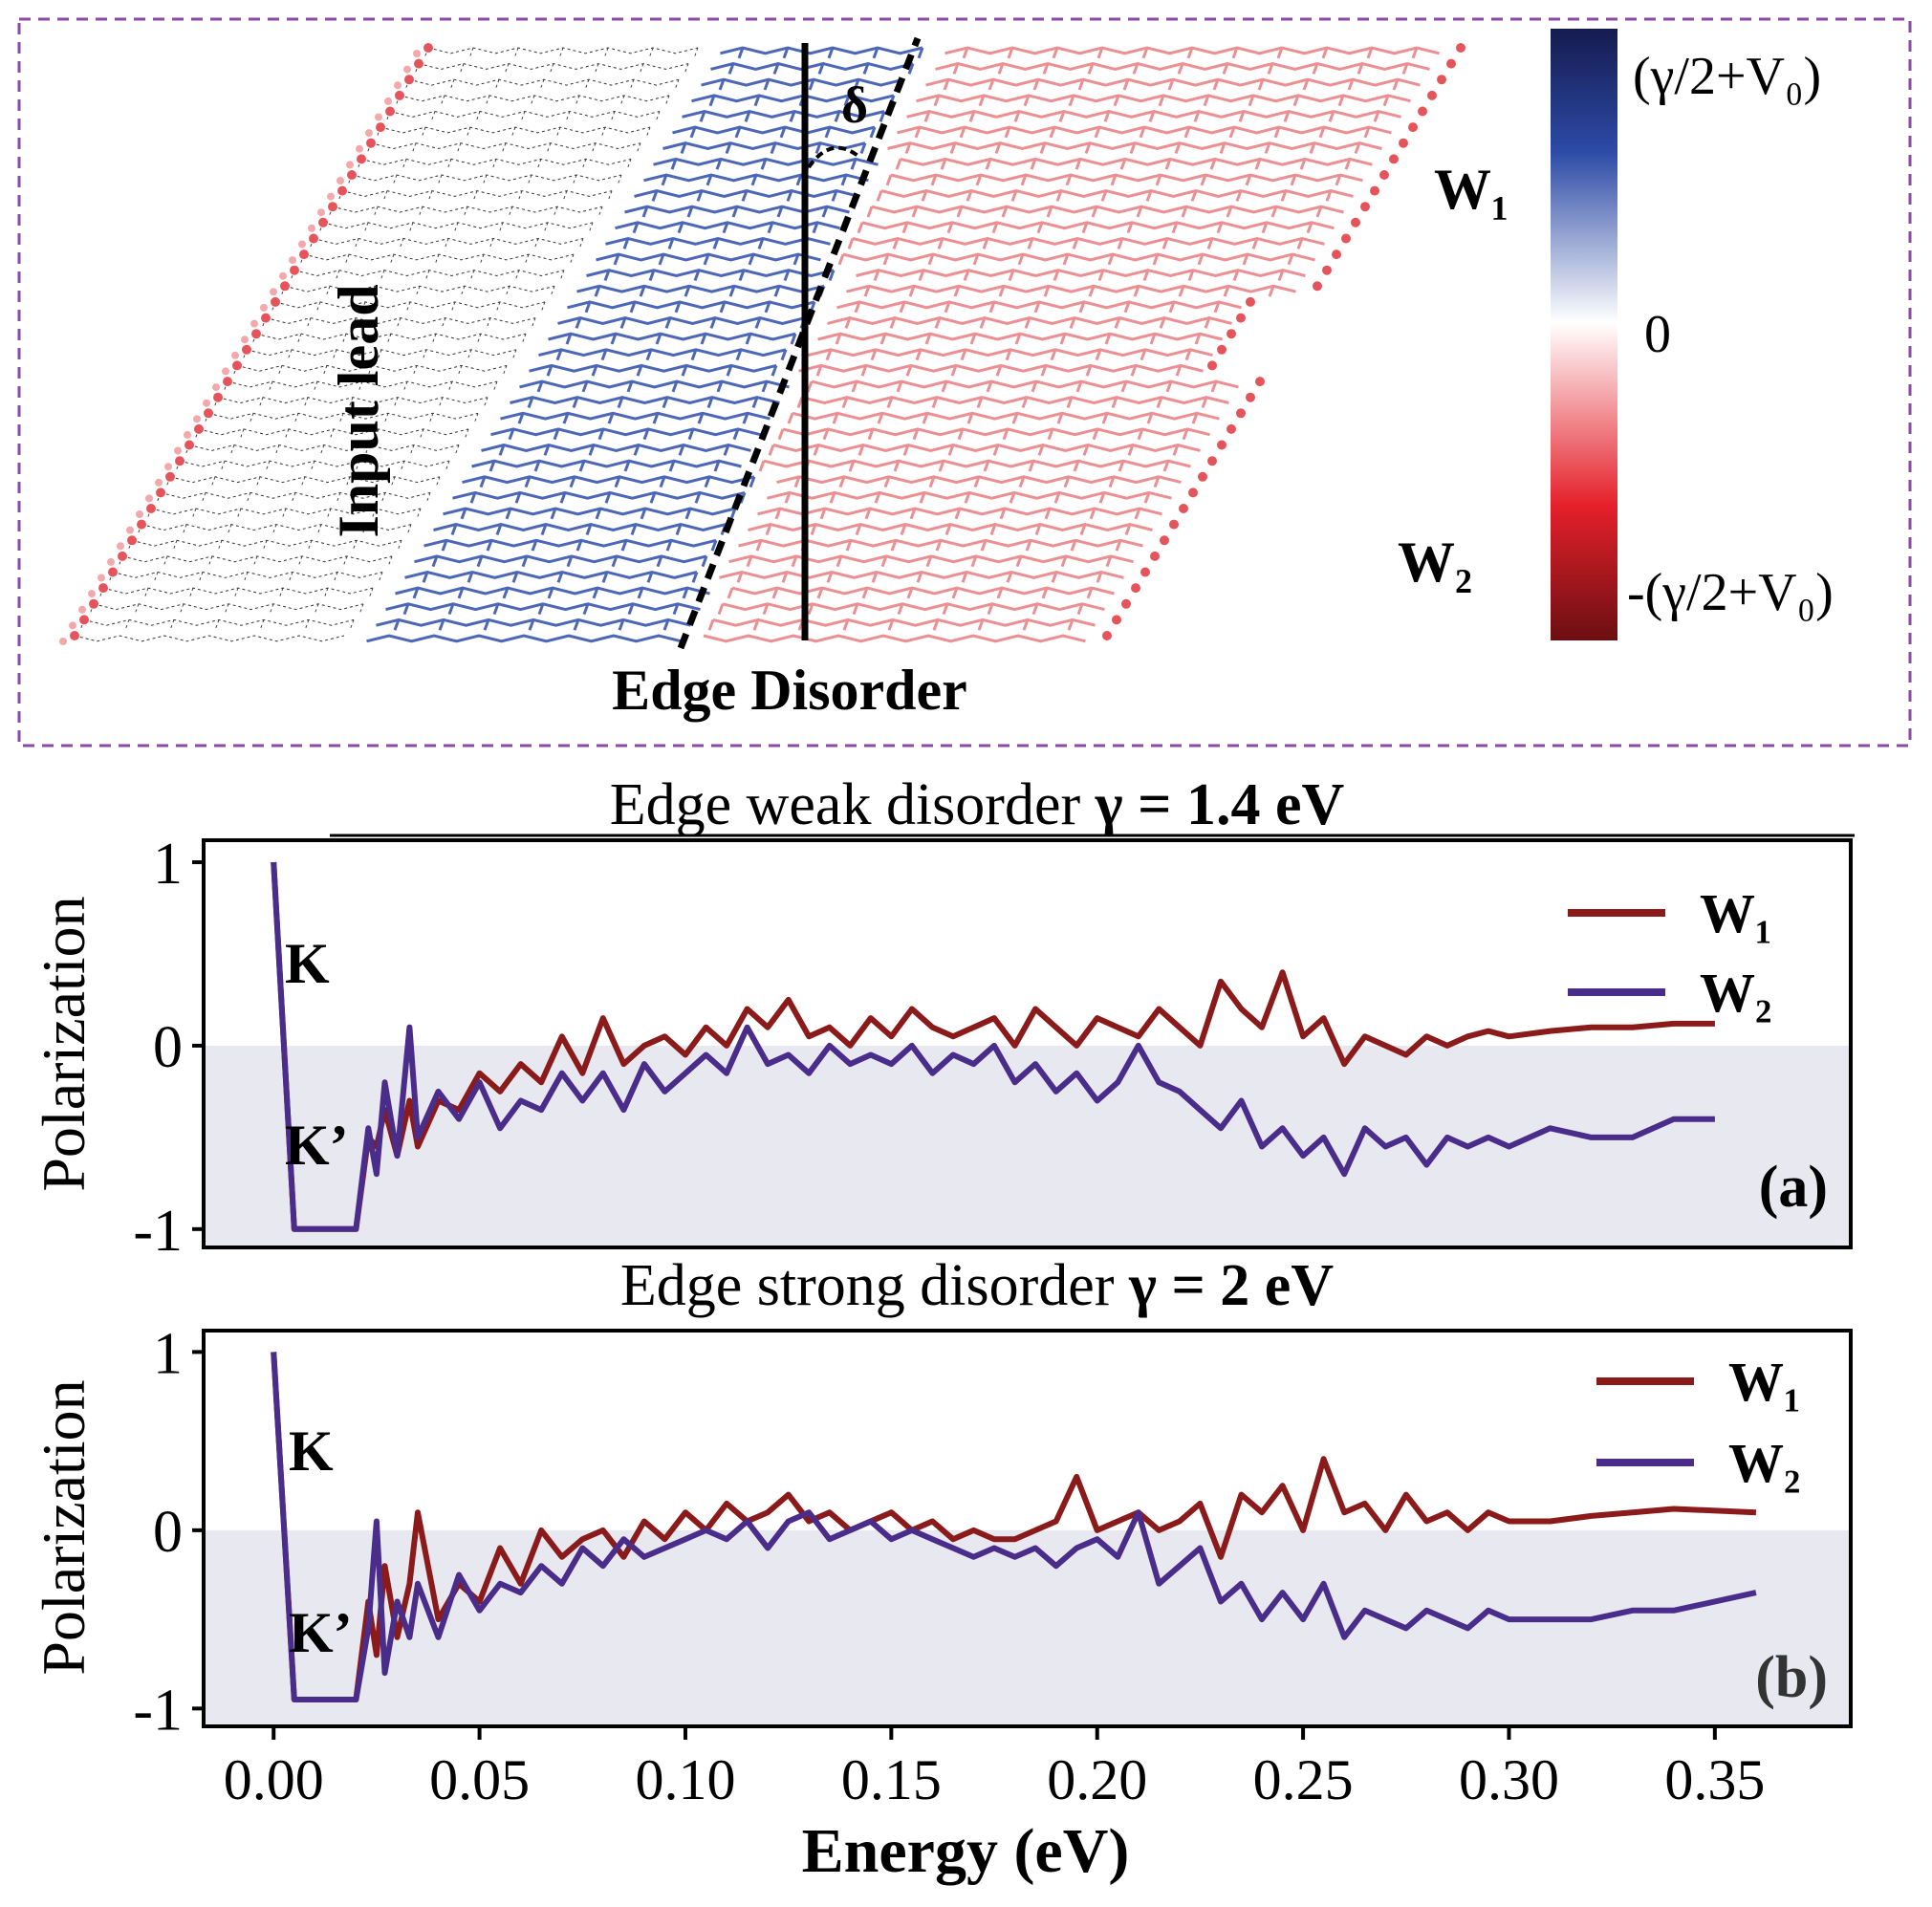 This screenshot has height=1907, width=1932. Describe the element at coordinates (1435, 562) in the screenshot. I see `w2-region-label: W₂` at that location.